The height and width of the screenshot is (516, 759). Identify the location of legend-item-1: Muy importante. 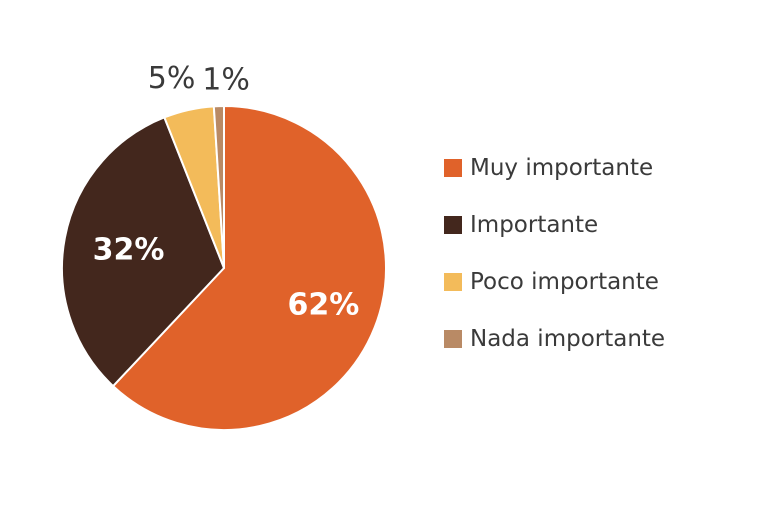
(554, 168).